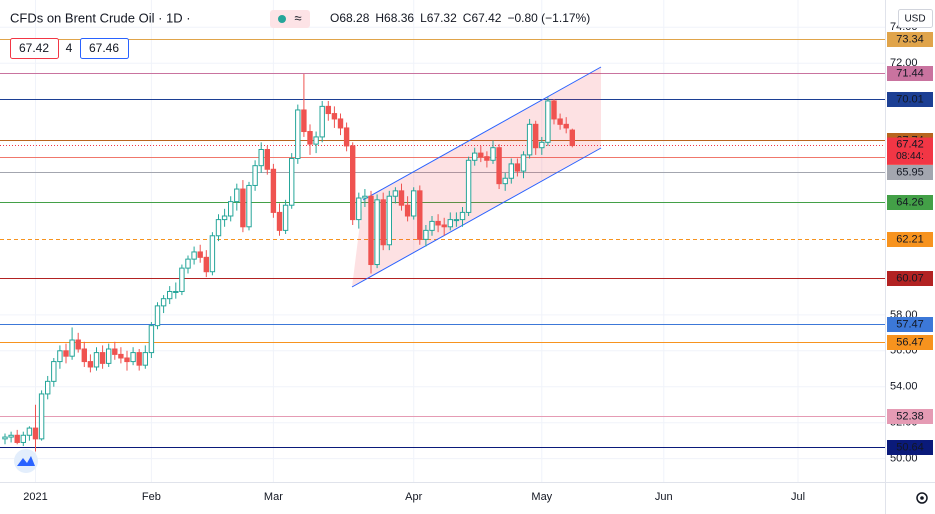  I want to click on level-label: 56.47, so click(910, 342).